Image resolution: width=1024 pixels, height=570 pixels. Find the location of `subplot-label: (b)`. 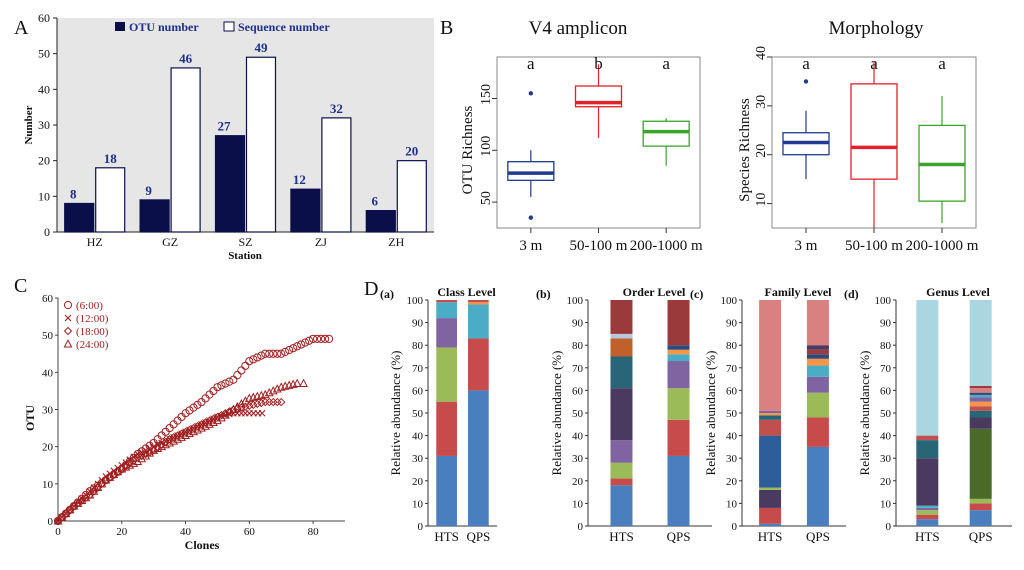

subplot-label: (b) is located at coordinates (543, 294).